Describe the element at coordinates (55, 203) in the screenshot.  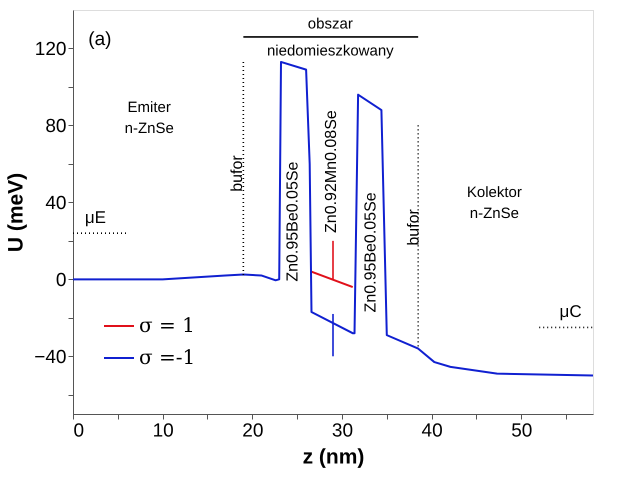
I see `y-tick-label: 40` at that location.